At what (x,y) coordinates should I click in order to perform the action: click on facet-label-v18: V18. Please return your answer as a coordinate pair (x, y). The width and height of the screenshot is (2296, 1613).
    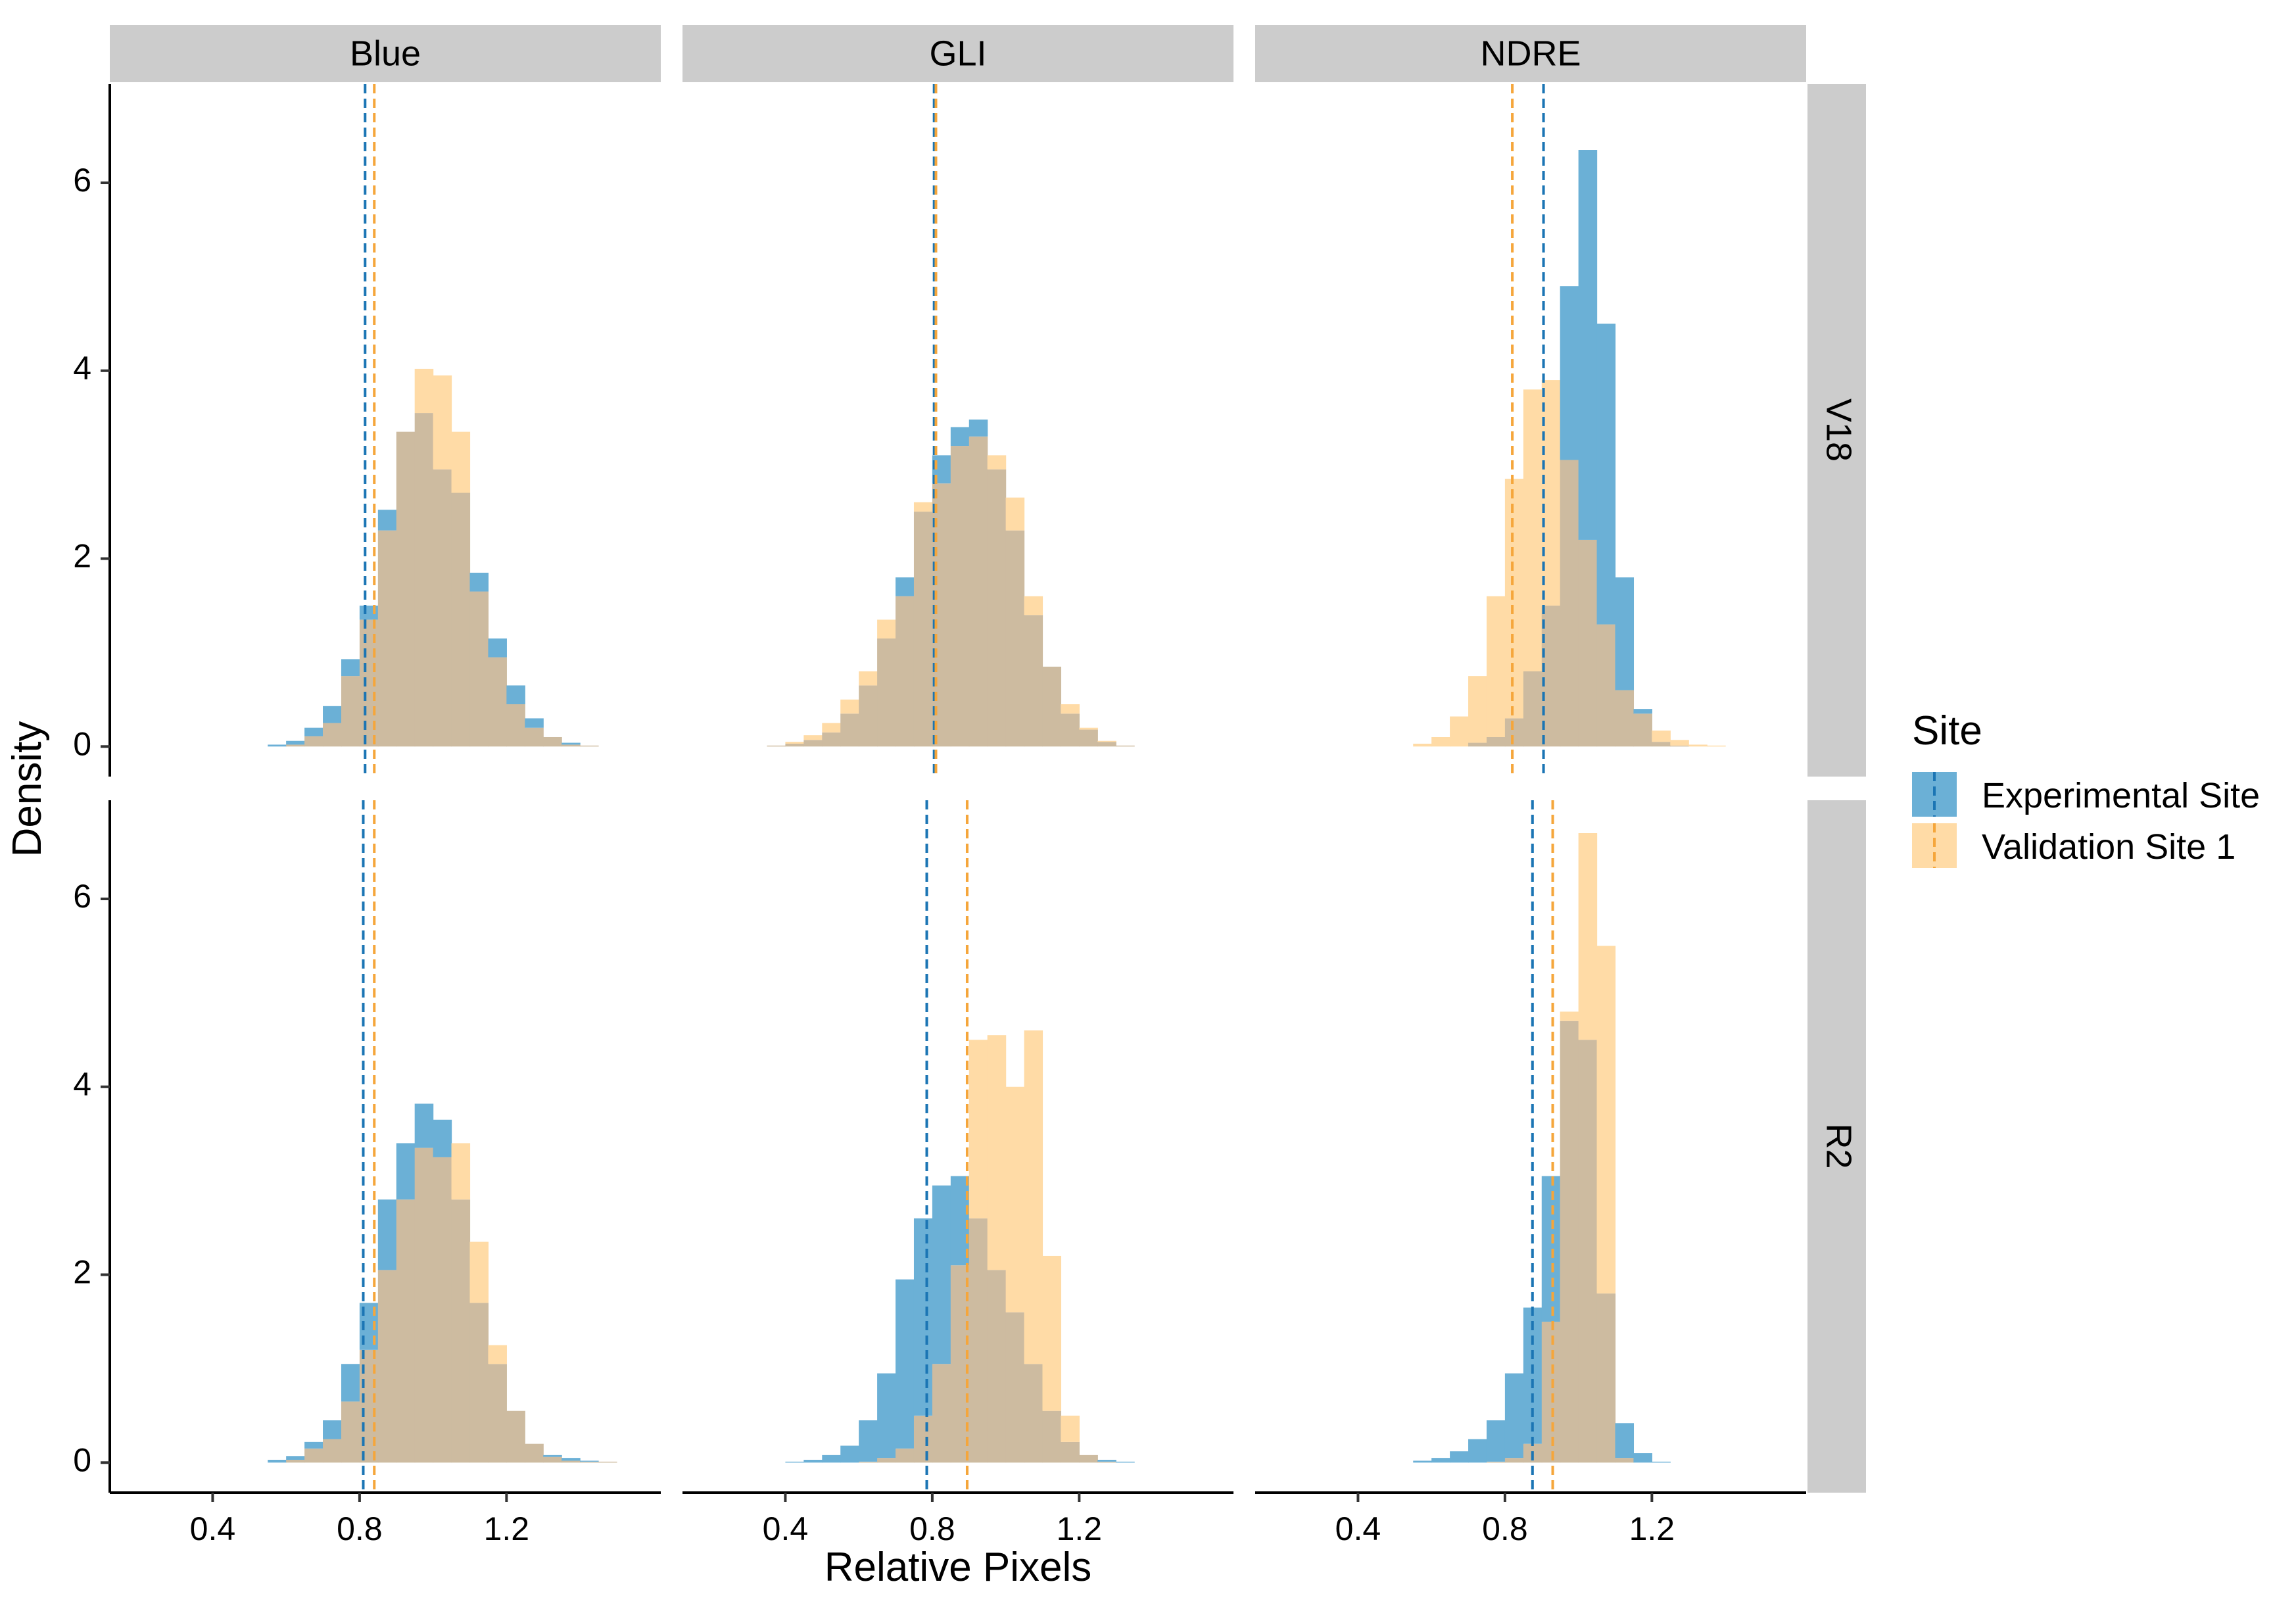
    Looking at the image, I should click on (1839, 430).